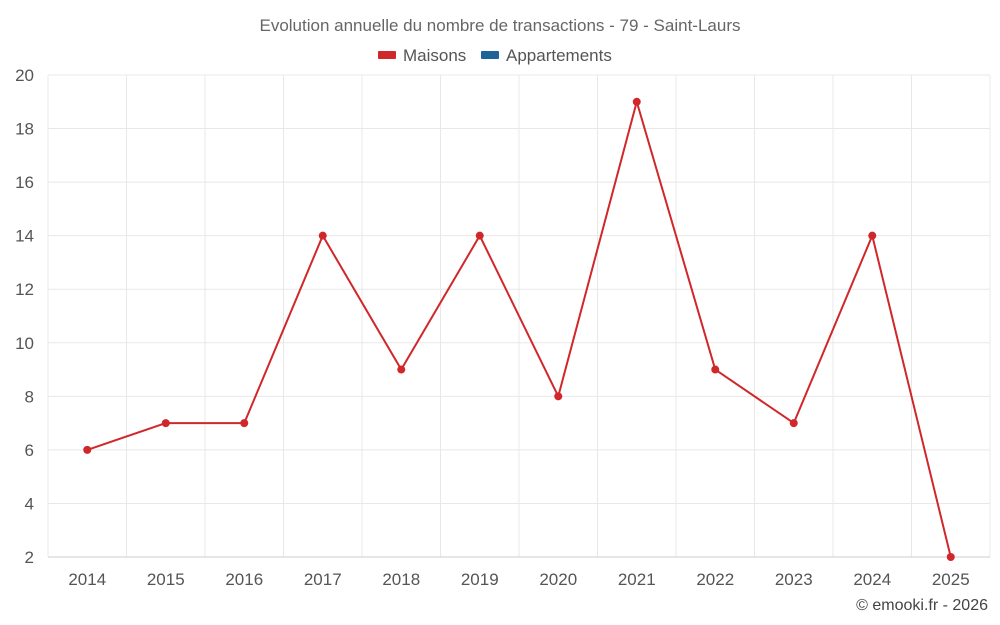 The width and height of the screenshot is (1000, 625). I want to click on data-point-maisons-2025, so click(950, 557).